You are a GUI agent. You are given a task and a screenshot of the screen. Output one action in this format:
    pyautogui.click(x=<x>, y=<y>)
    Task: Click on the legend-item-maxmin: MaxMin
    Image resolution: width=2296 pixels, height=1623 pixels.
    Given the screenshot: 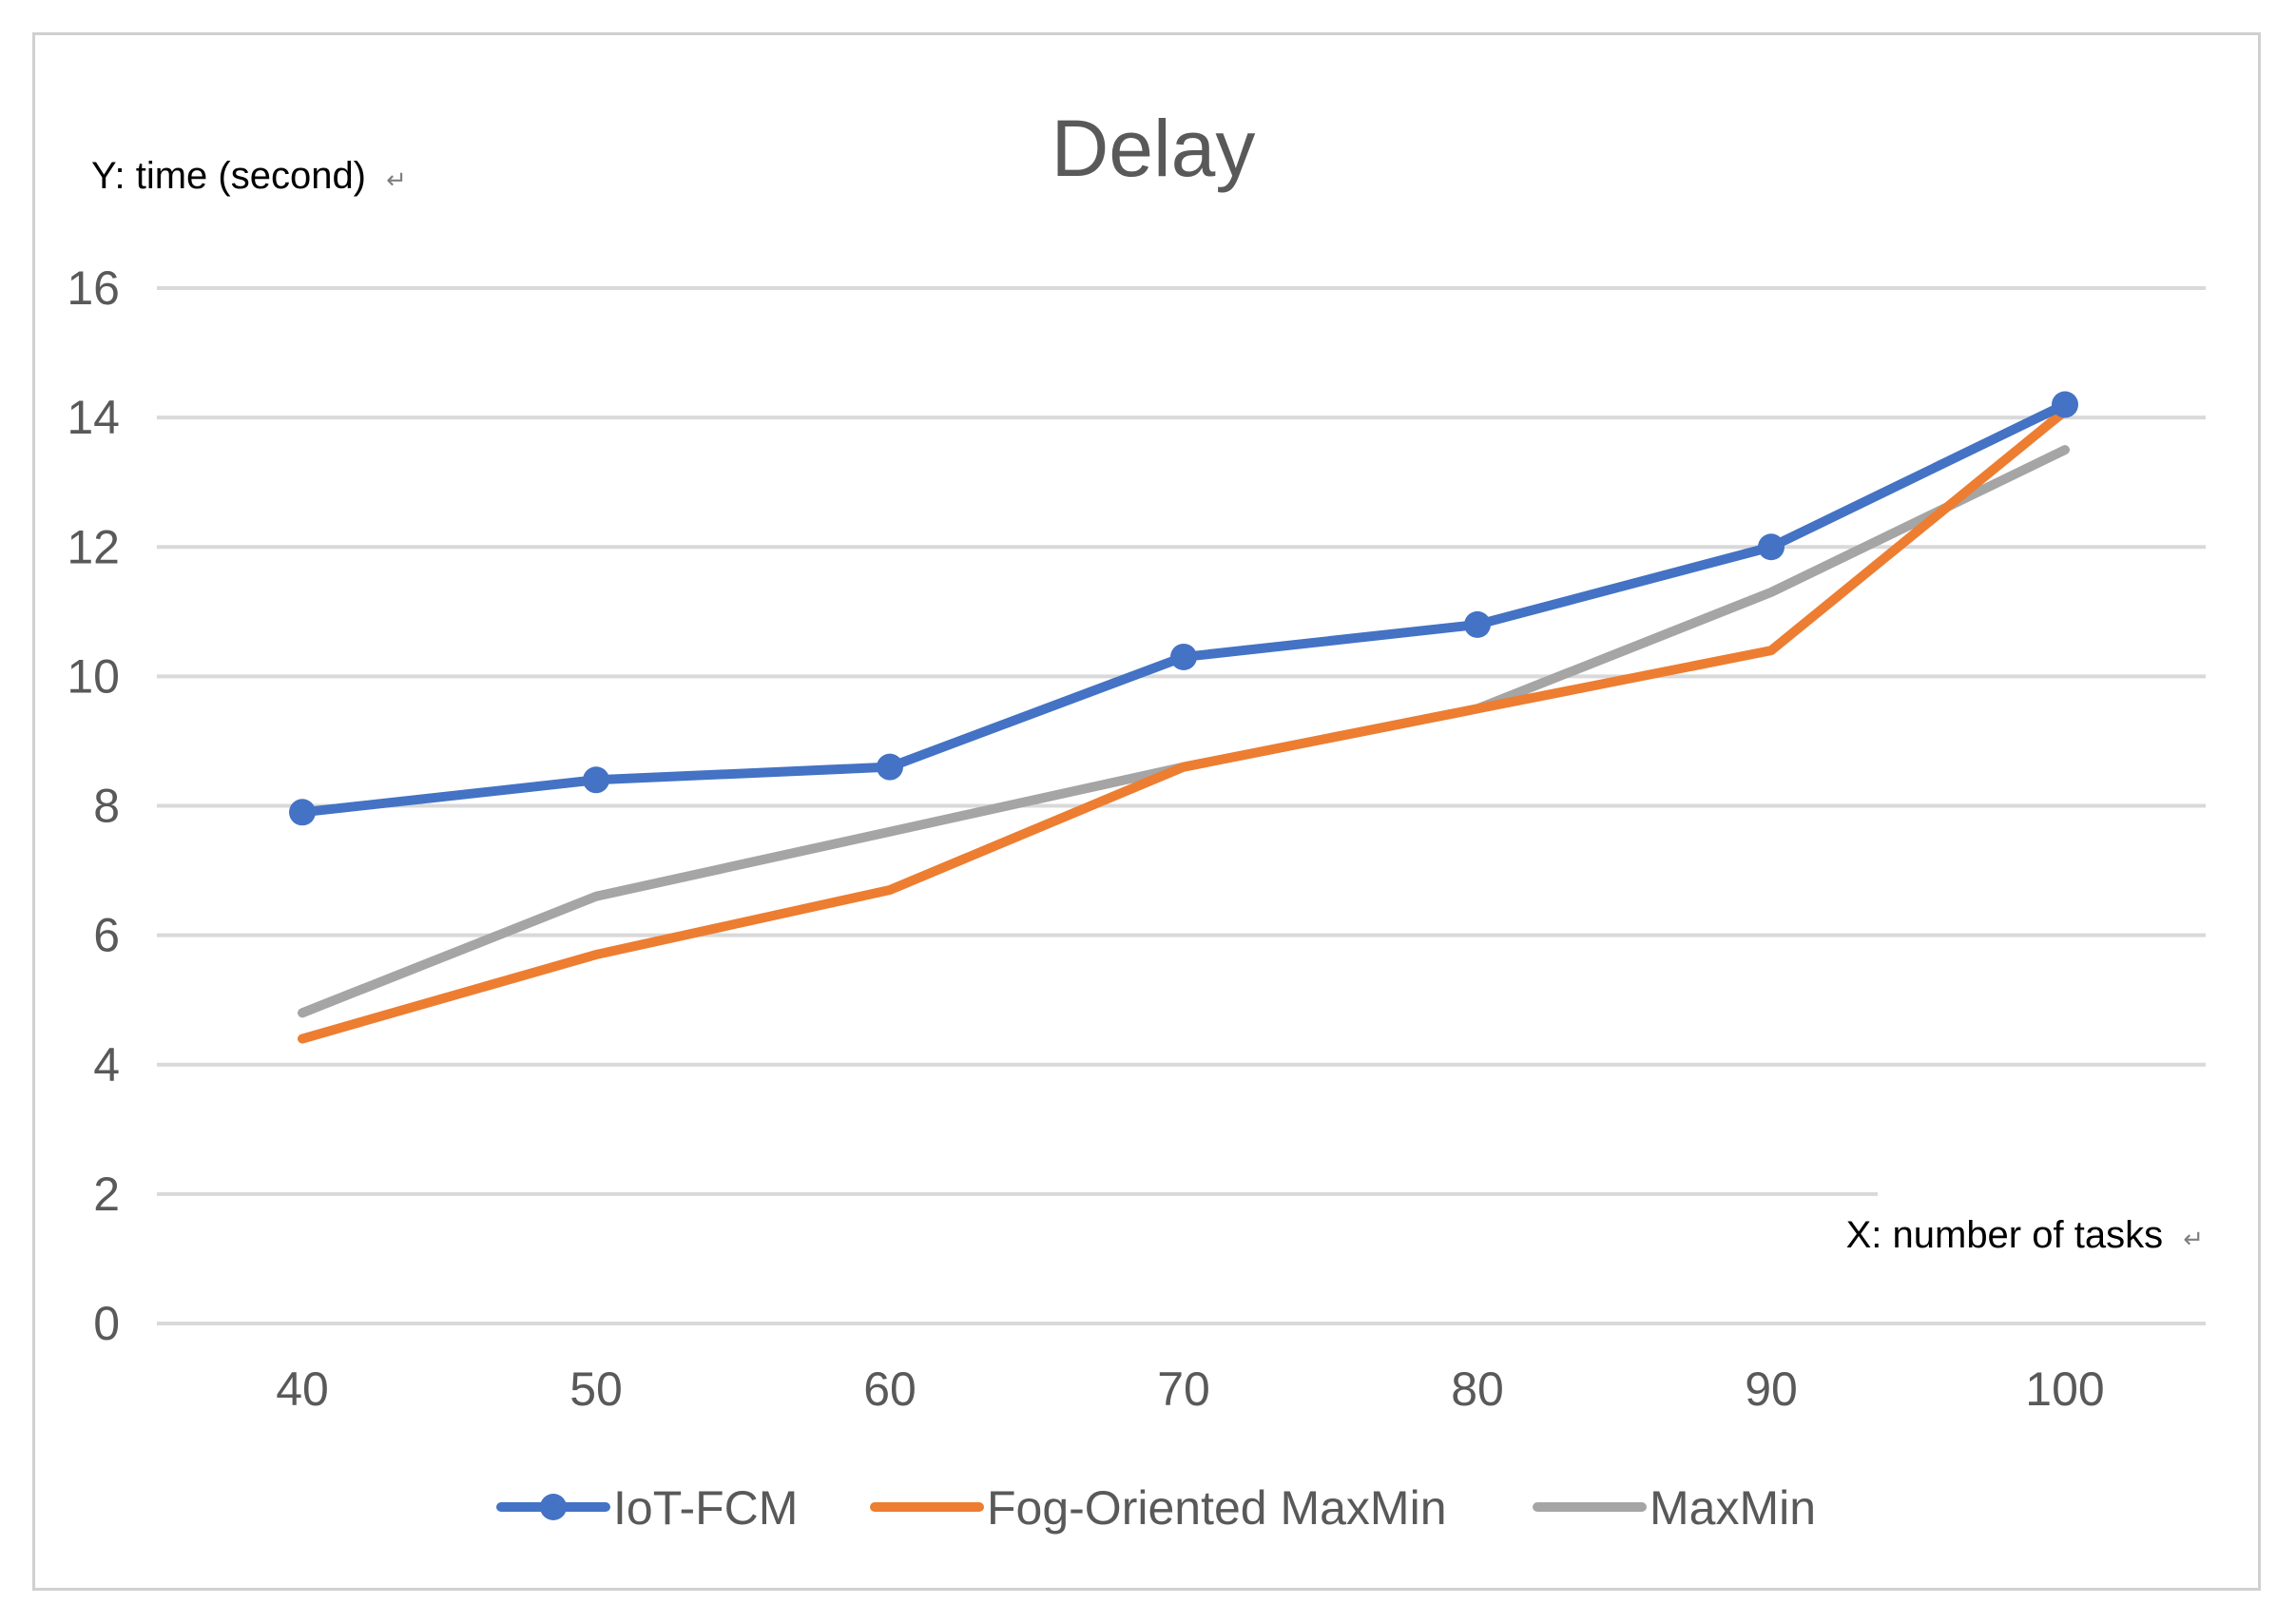 What is the action you would take?
    pyautogui.click(x=1674, y=1508)
    